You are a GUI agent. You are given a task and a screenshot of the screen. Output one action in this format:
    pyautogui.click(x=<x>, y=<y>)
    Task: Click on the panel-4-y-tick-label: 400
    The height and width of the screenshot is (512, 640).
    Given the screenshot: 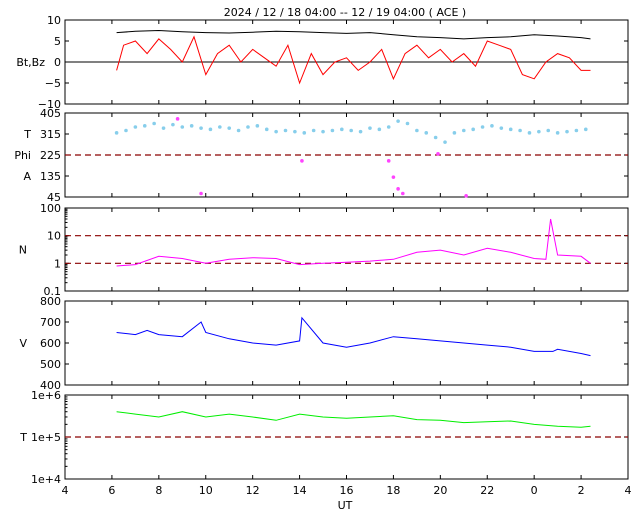 What is the action you would take?
    pyautogui.click(x=50, y=385)
    